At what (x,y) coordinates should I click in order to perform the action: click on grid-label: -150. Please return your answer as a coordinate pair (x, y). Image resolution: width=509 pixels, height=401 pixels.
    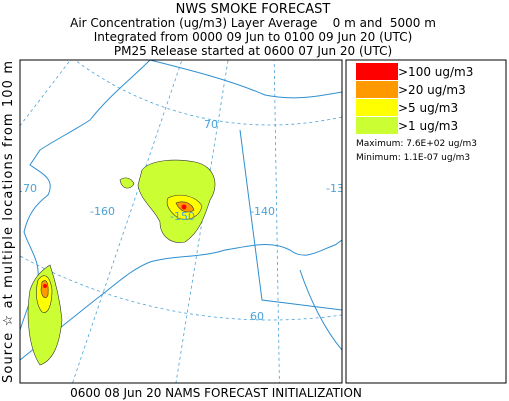
    Looking at the image, I should click on (182, 216).